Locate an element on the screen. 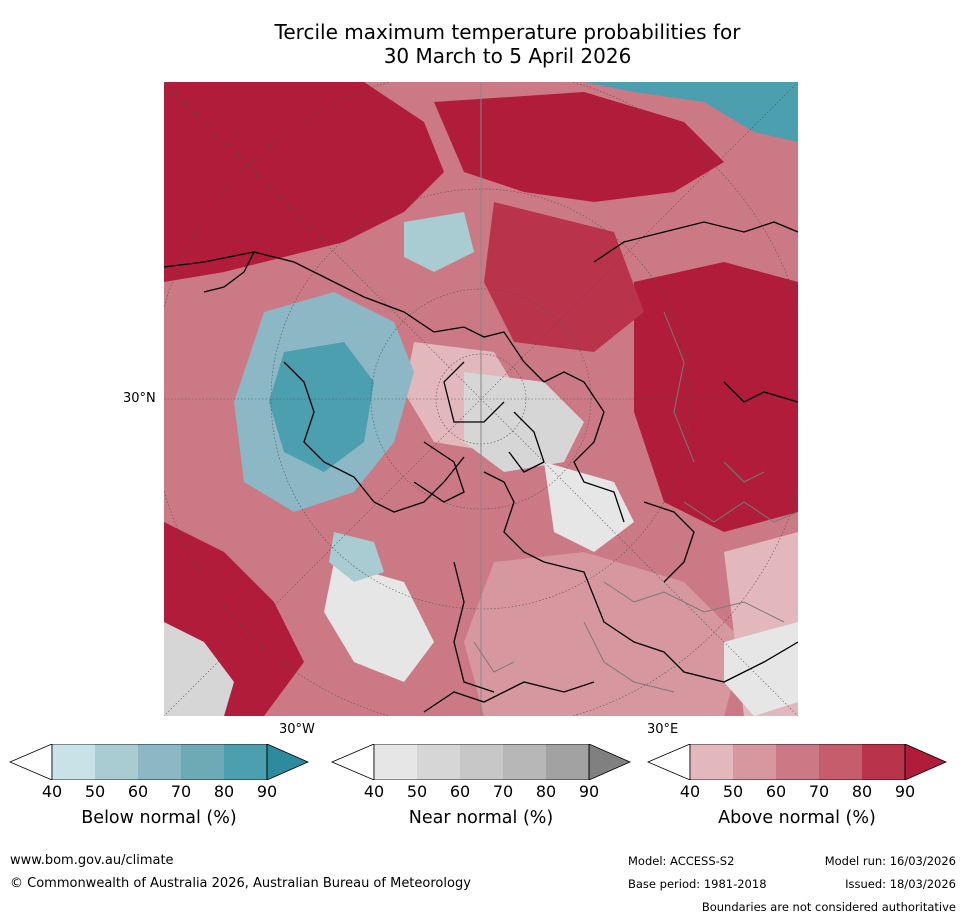 This screenshot has height=919, width=965. region-below-arctic-ocean is located at coordinates (439, 242).